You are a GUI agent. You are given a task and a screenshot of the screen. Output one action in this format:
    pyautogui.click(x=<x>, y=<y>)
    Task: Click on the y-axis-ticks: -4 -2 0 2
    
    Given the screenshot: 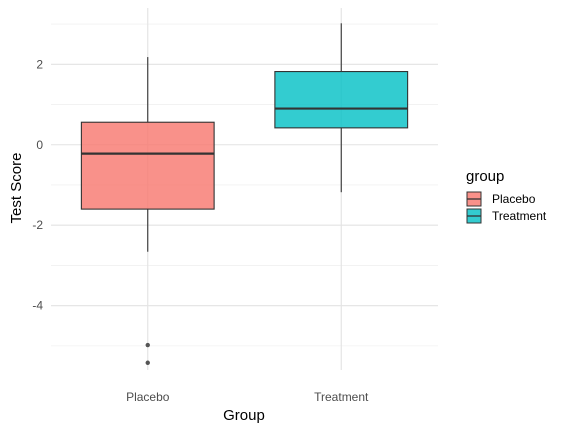 What is the action you would take?
    pyautogui.click(x=37, y=184)
    